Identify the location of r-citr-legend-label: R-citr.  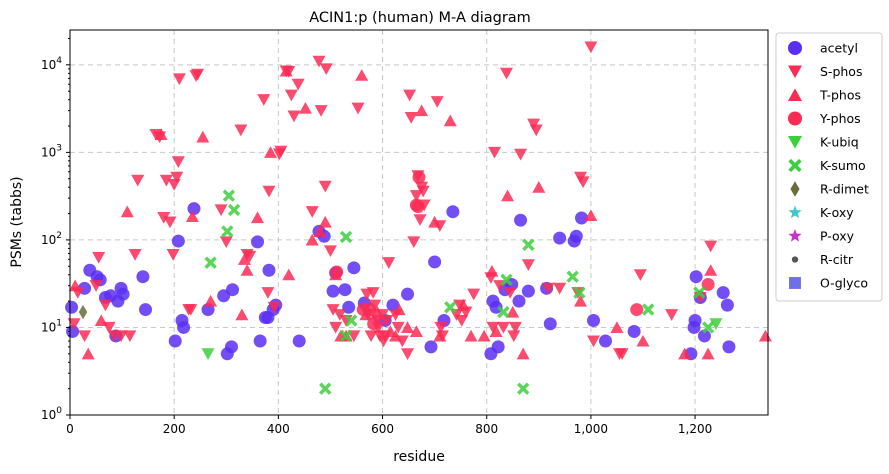
(837, 259).